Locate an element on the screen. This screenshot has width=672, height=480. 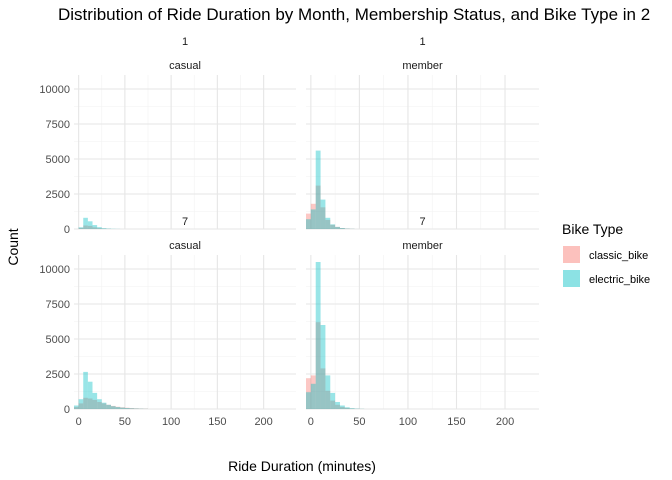
facet-panel: 1 member is located at coordinates (422, 133).